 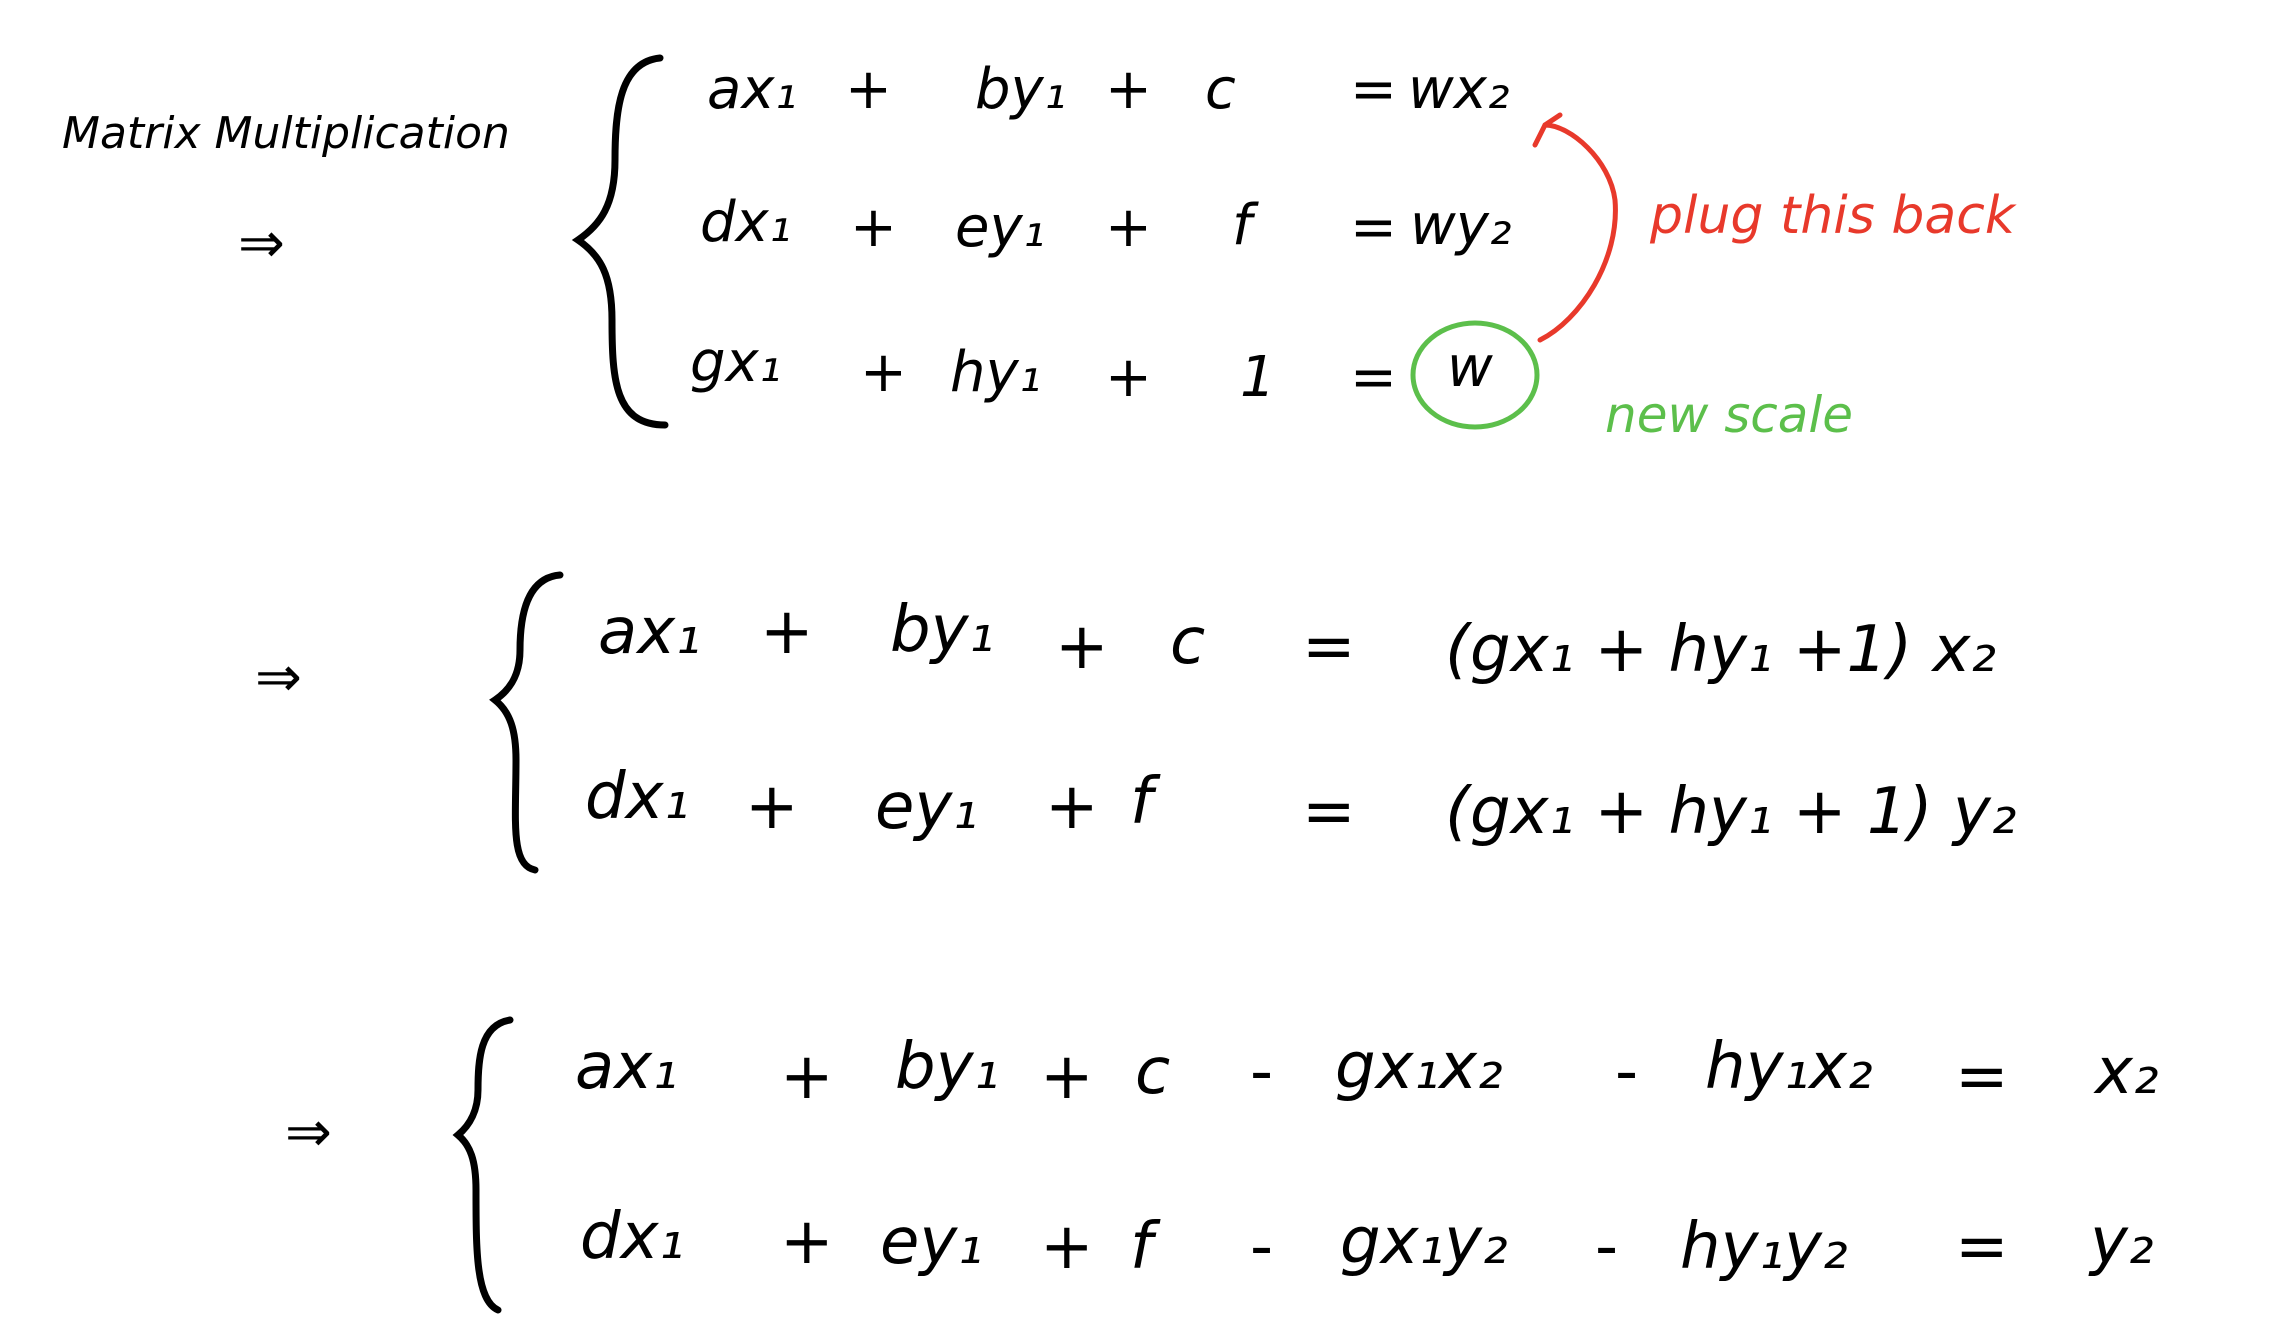 What do you see at coordinates (1982, 1247) in the screenshot?
I see `b3-r2-eq: =` at bounding box center [1982, 1247].